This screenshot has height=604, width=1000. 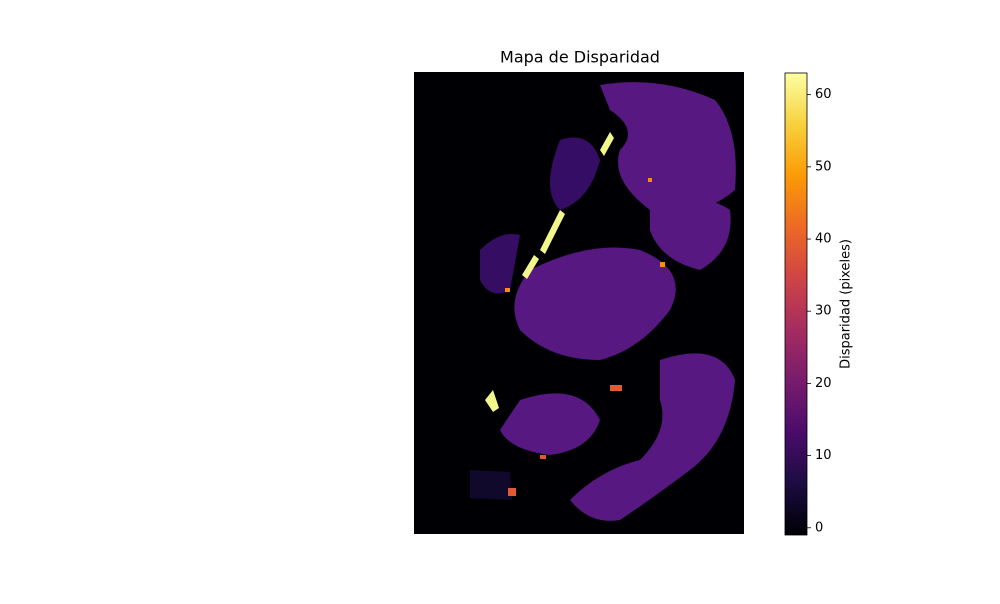 What do you see at coordinates (823, 311) in the screenshot?
I see `colorbar-tick-label: 30` at bounding box center [823, 311].